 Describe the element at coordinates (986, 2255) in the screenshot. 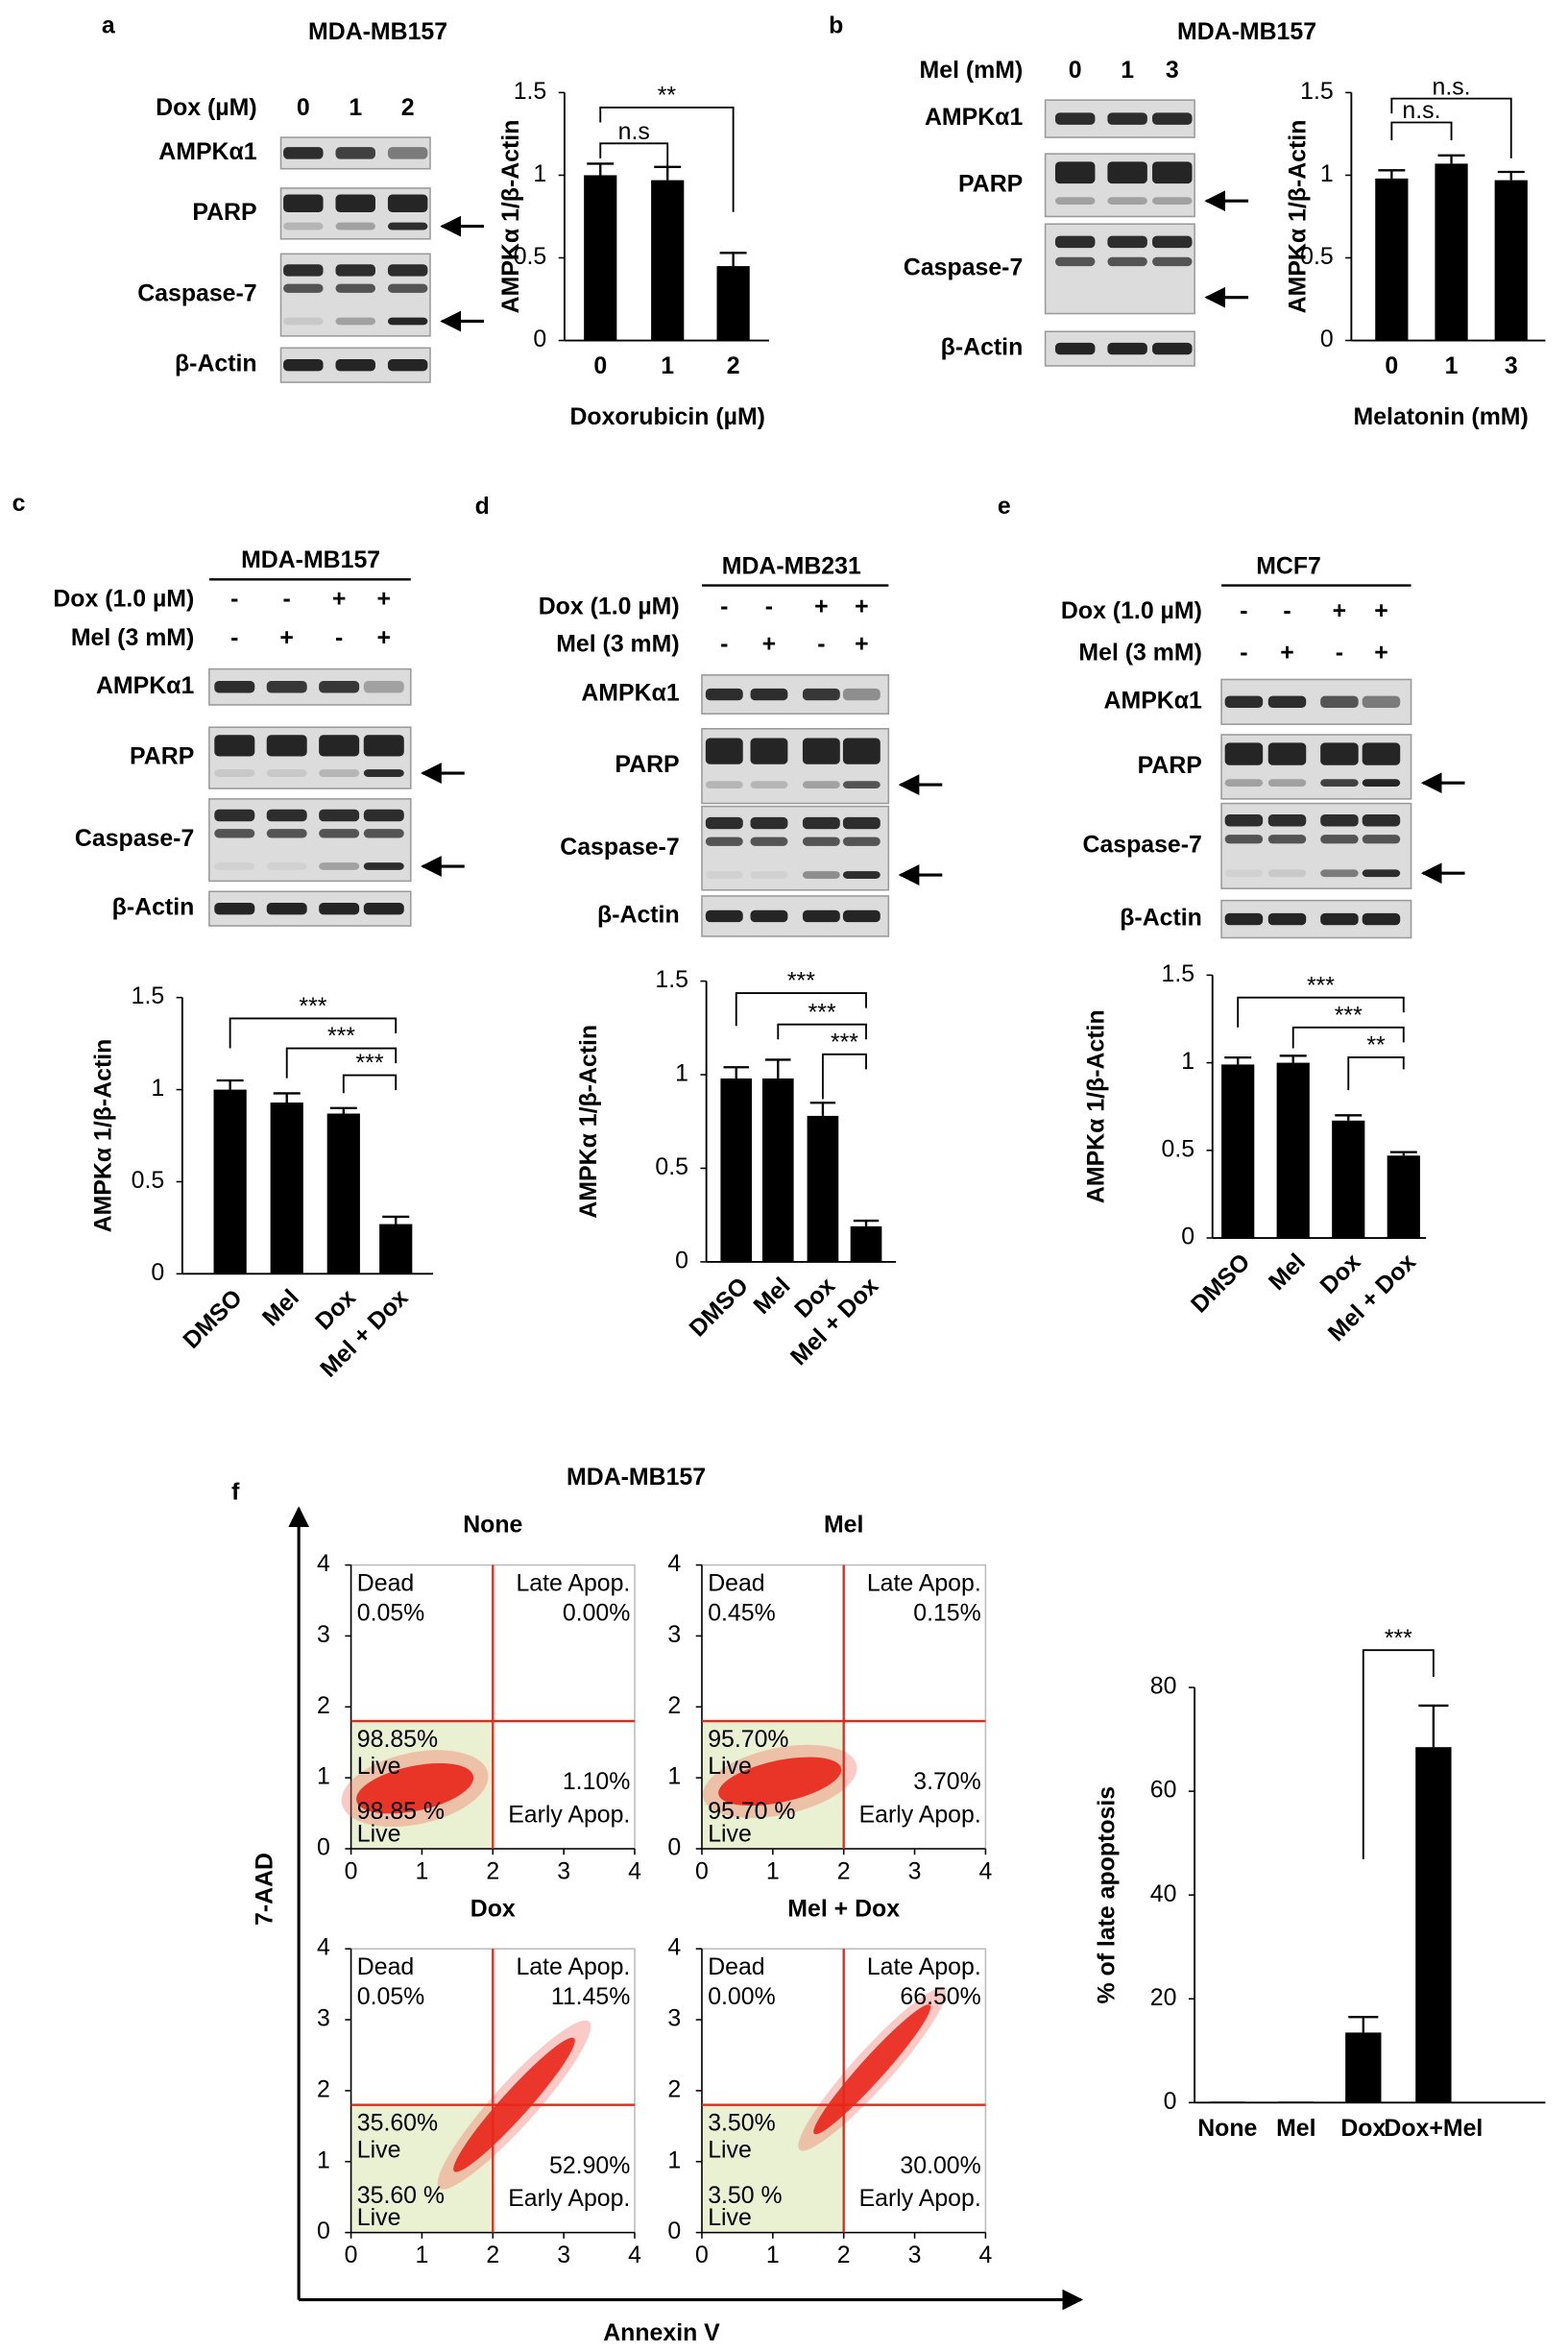

I see `x-tick-label: 4` at that location.